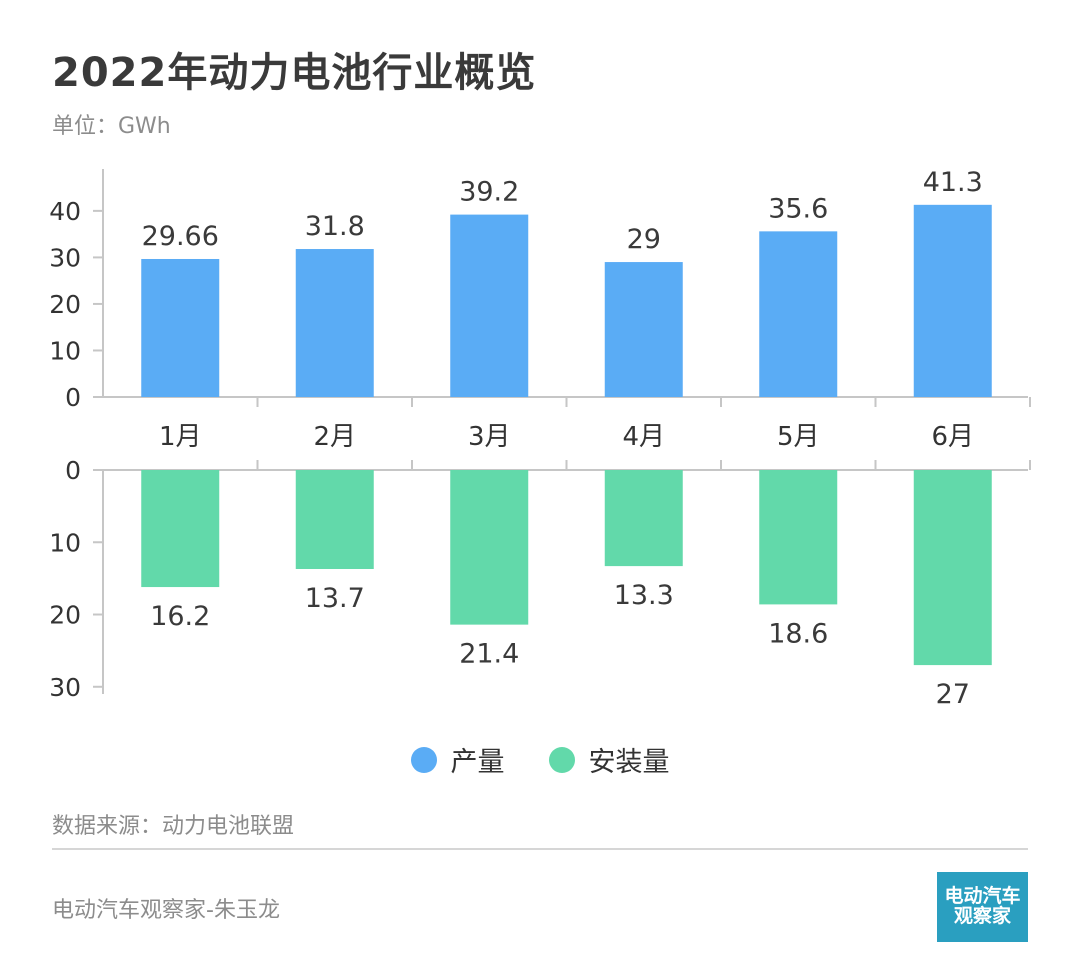  Describe the element at coordinates (540, 759) in the screenshot. I see `legend: 产量 安装量` at that location.